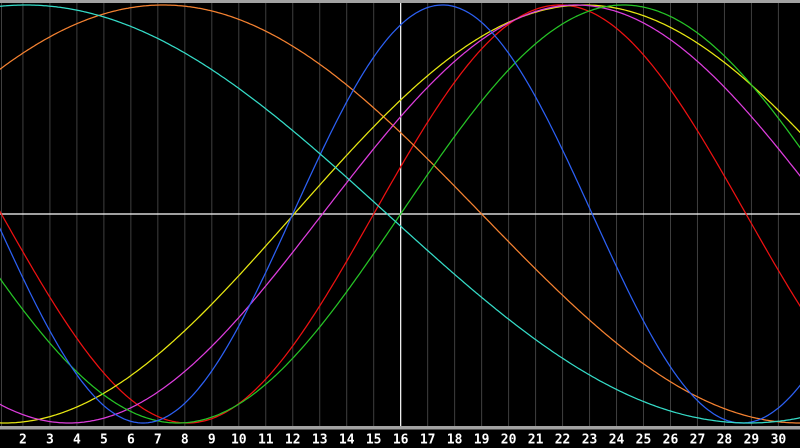  What do you see at coordinates (671, 440) in the screenshot?
I see `x-tick-label-26: 26` at bounding box center [671, 440].